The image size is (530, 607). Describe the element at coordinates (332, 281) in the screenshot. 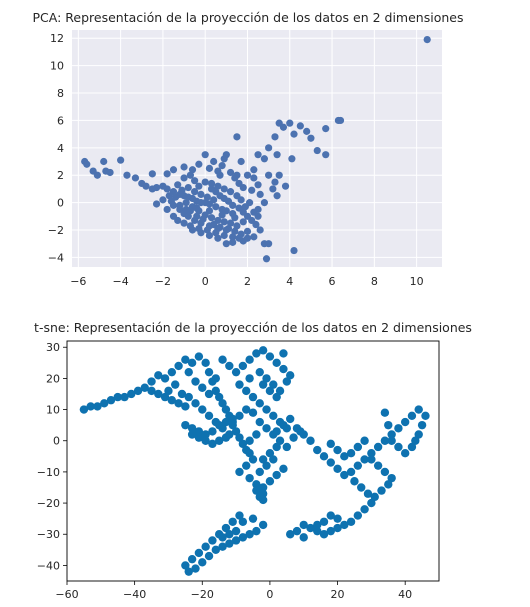

I see `x-tick-label: 6` at that location.